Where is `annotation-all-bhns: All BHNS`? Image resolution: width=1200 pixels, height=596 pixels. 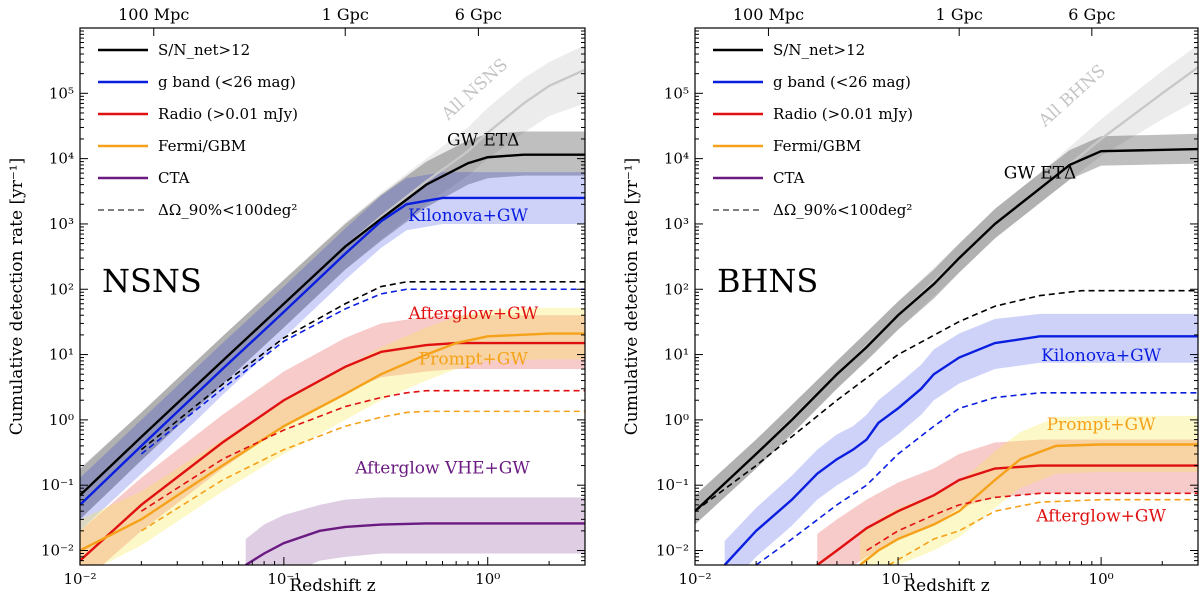
annotation-all-bhns: All BHNS is located at coordinates (1071, 96).